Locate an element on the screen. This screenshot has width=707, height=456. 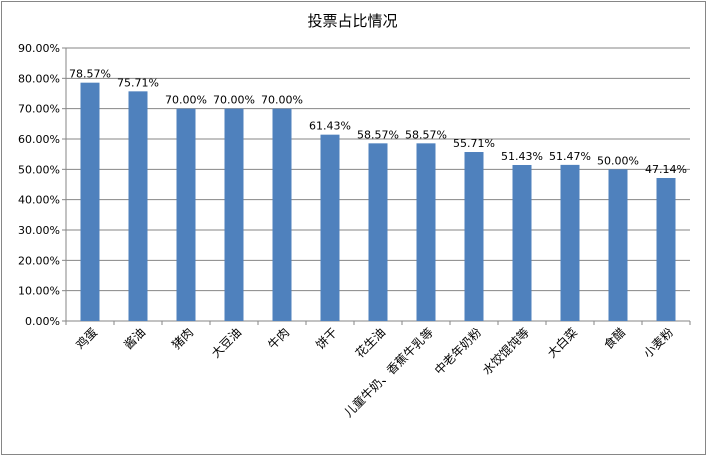
category-label: 饼干 is located at coordinates (326, 338).